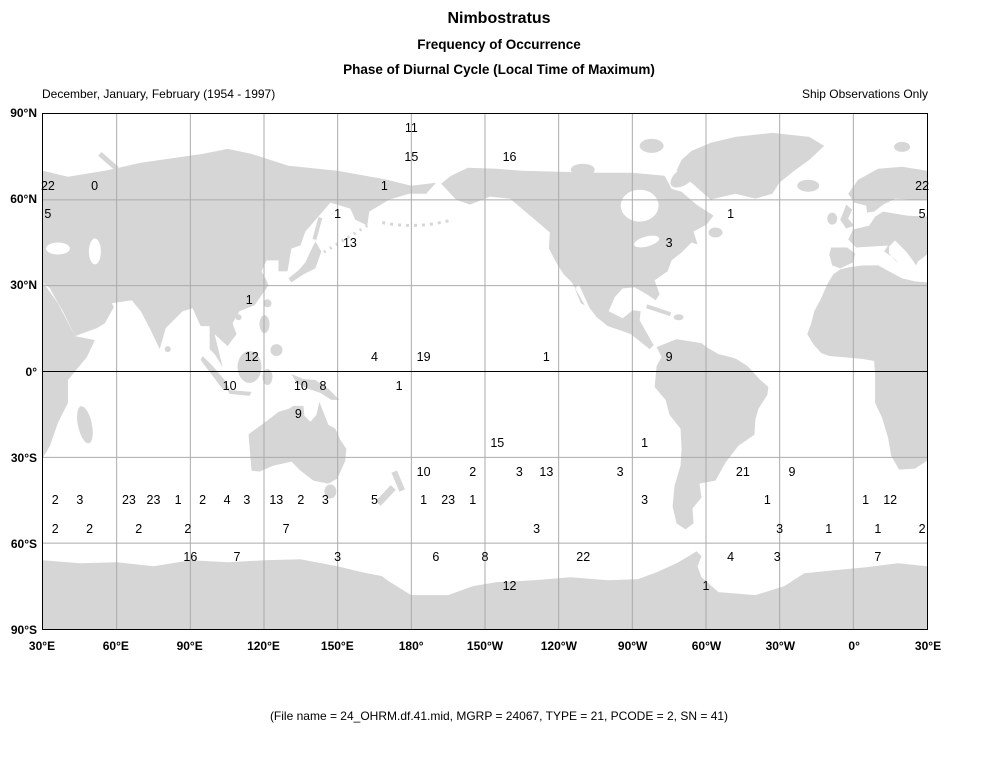  Describe the element at coordinates (808, 185) in the screenshot. I see `island-iceland` at that location.